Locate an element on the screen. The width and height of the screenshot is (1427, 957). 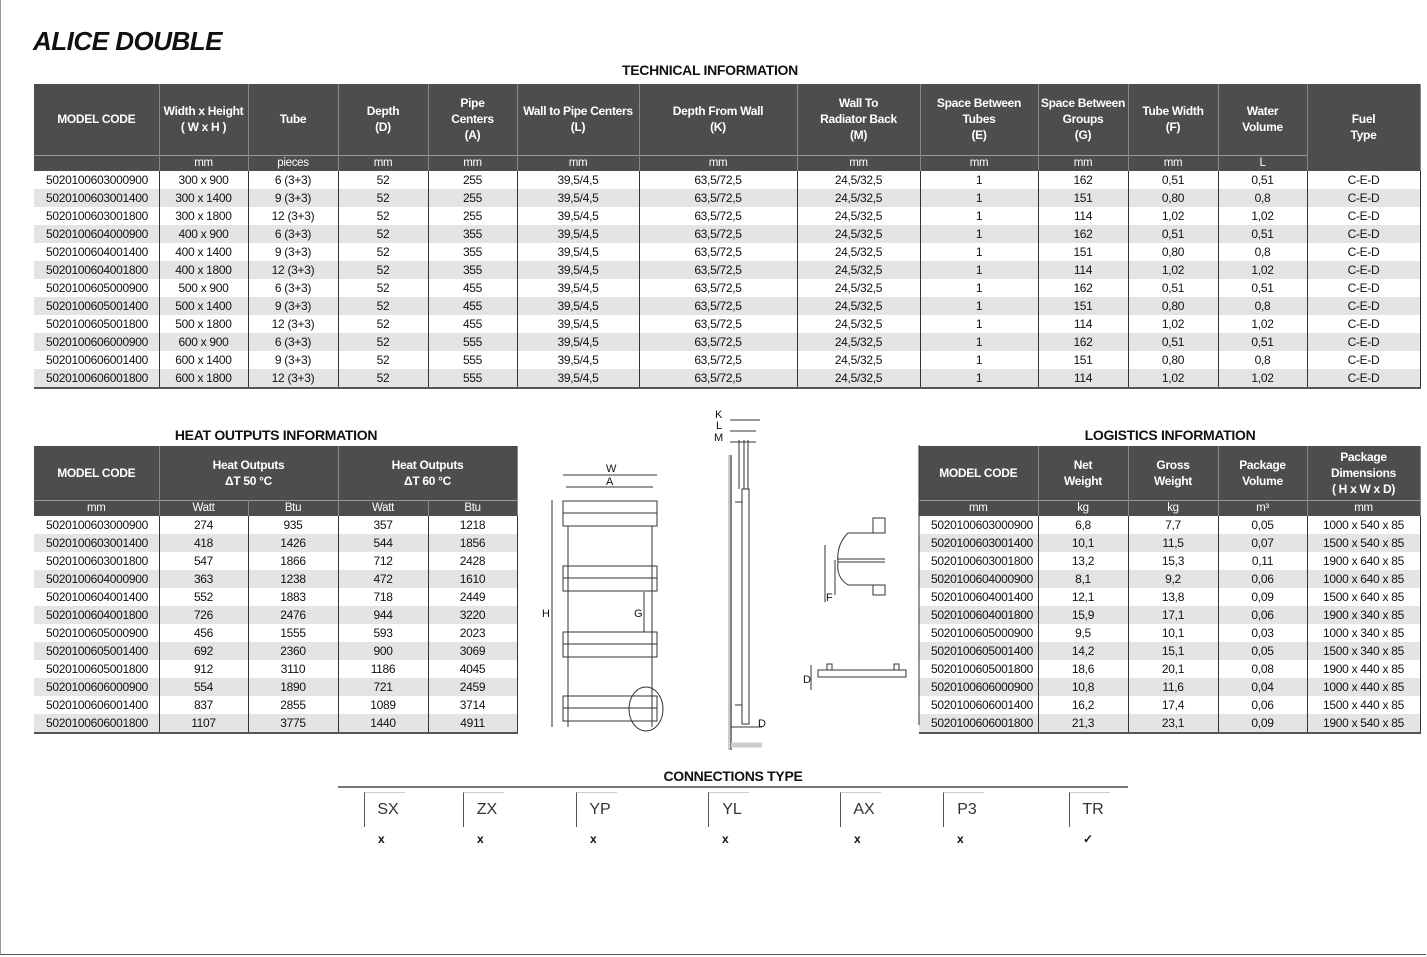
value-cell: 114 is located at coordinates (1083, 378).